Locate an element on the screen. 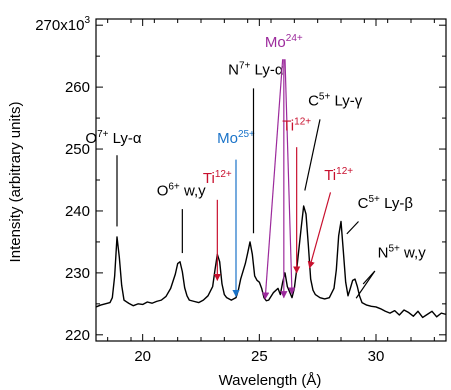 Image resolution: width=451 pixels, height=390 pixels. y-tick-label: 240 is located at coordinates (77, 211).